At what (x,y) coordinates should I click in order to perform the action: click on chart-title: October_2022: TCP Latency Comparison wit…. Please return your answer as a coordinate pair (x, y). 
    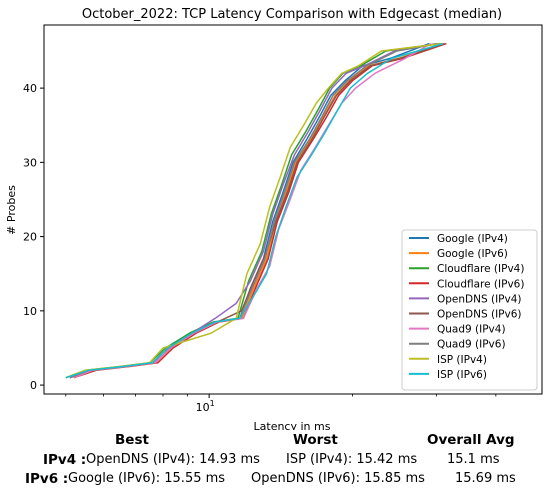
    Looking at the image, I should click on (292, 14).